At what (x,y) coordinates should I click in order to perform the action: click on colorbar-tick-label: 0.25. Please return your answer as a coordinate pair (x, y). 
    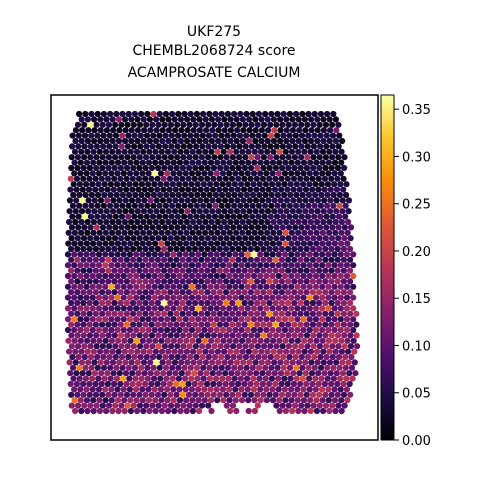
    Looking at the image, I should click on (416, 205).